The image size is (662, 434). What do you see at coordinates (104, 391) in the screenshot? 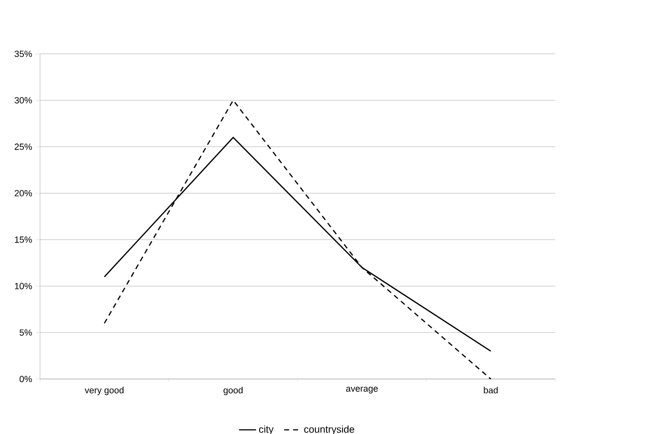
I see `x-tick-label: very good` at bounding box center [104, 391].